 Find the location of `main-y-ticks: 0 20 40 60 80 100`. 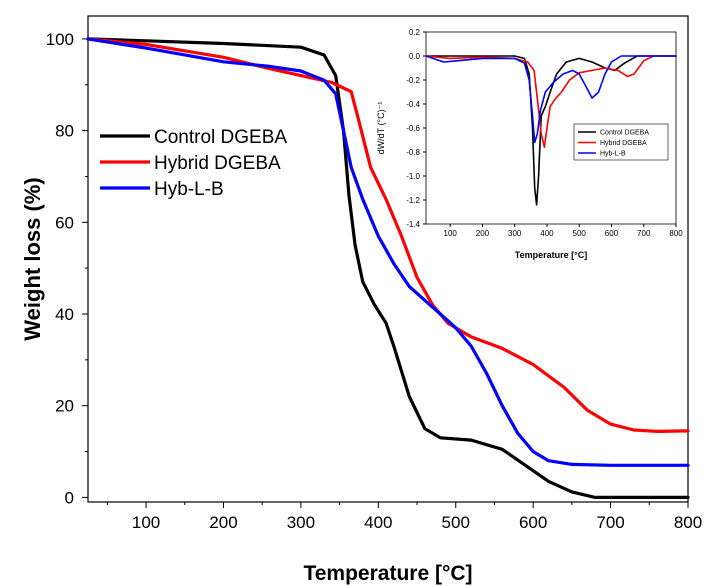

main-y-ticks: 0 20 40 60 80 100 is located at coordinates (67, 268).